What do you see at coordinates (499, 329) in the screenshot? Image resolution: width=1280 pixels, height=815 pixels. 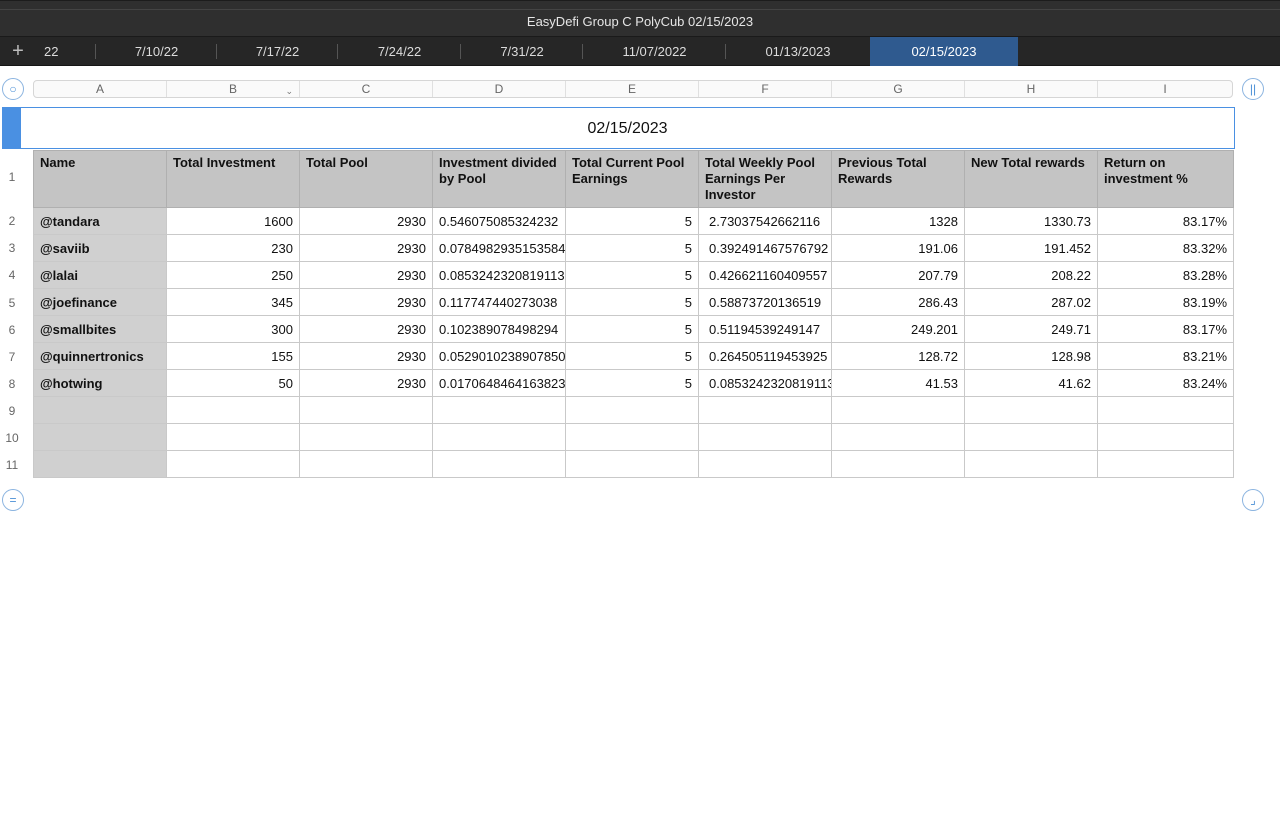 I see `cell-investment-divided-by-pool: 0.102389078498294` at bounding box center [499, 329].